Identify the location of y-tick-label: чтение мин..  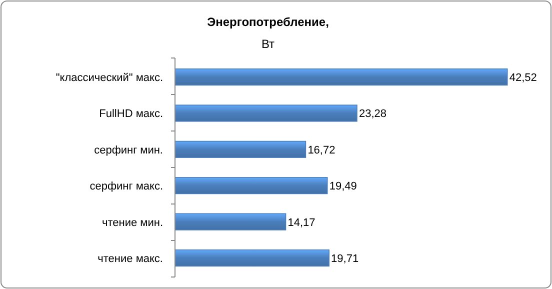
(132, 222).